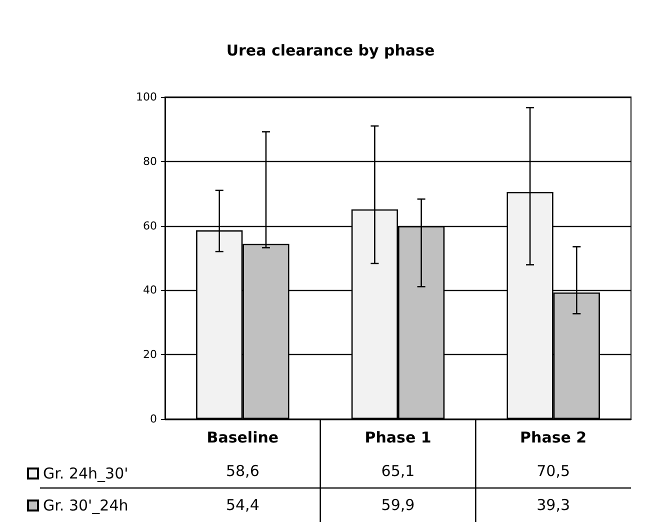 This screenshot has height=529, width=661. What do you see at coordinates (243, 471) in the screenshot?
I see `data-label: 58,6` at bounding box center [243, 471].